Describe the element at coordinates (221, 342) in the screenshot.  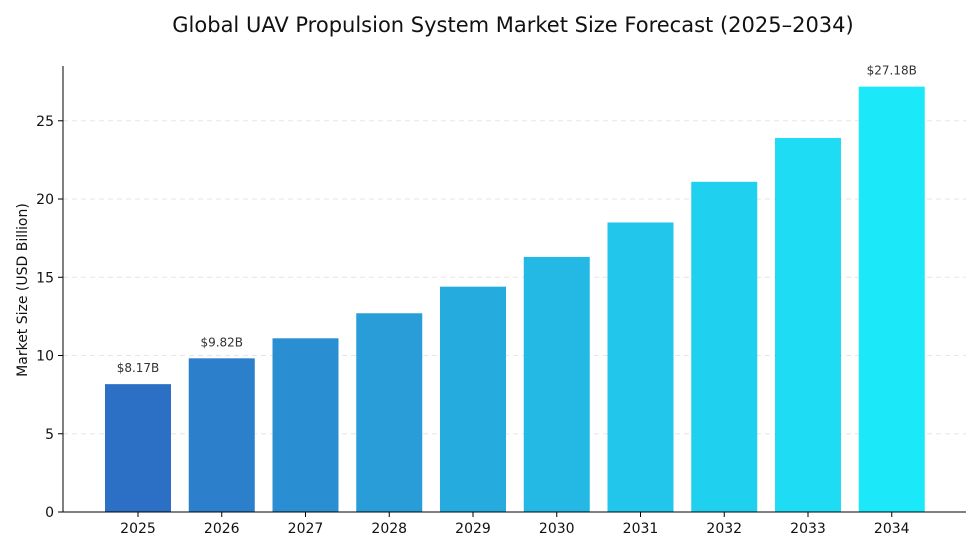
I see `data-label-2026: $9.82B` at that location.